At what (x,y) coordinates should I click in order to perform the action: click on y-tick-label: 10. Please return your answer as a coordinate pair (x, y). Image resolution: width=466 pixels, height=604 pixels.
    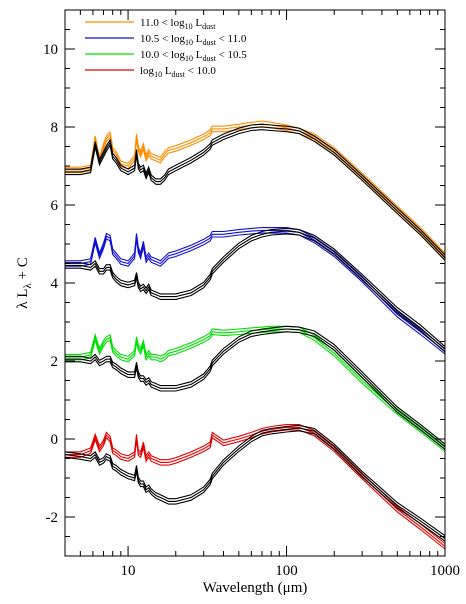
    Looking at the image, I should click on (50, 50).